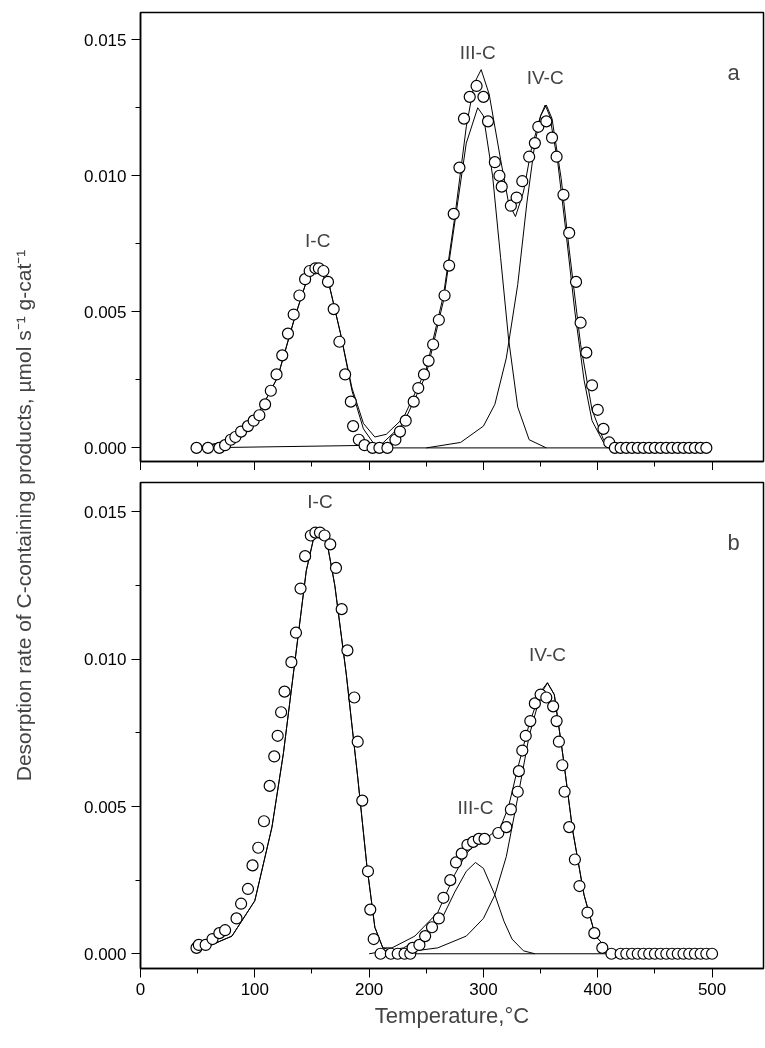 This screenshot has height=1048, width=765. I want to click on annotation: a, so click(734, 72).